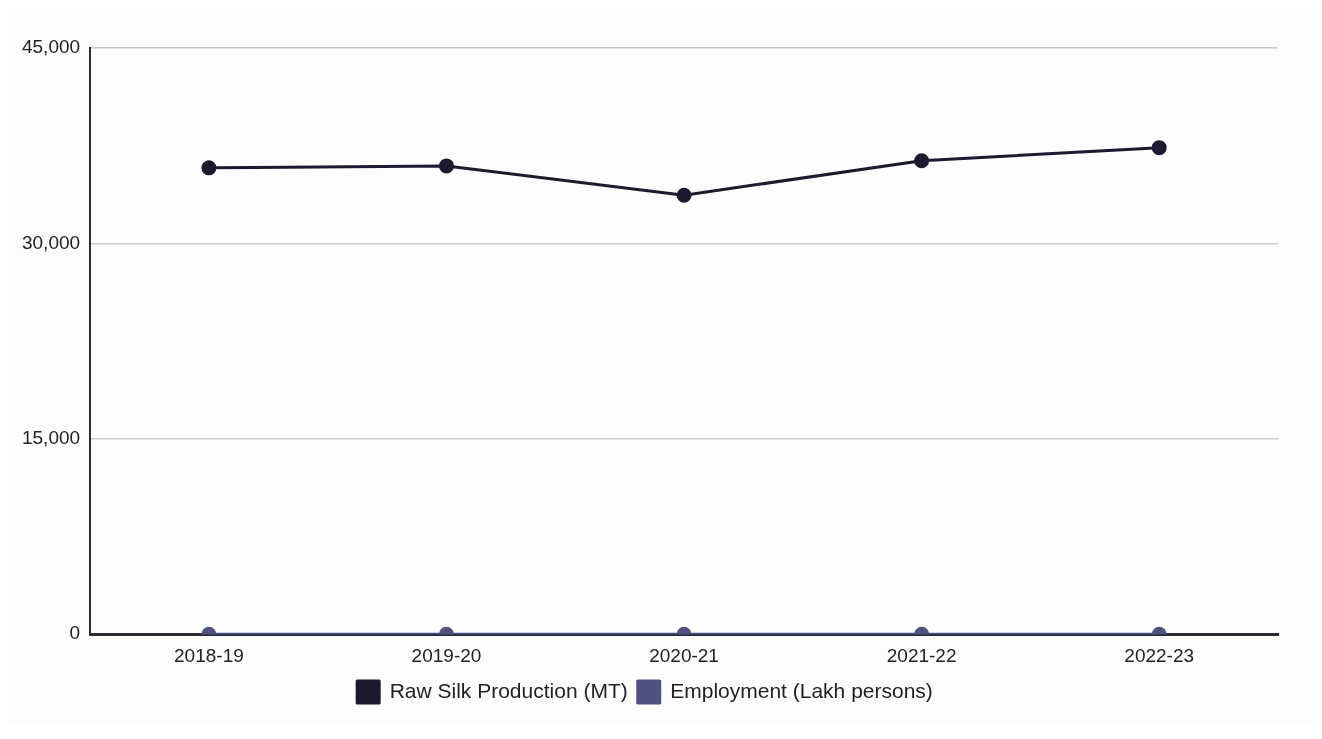  Describe the element at coordinates (446, 655) in the screenshot. I see `x-tick-label: 2019-20` at that location.